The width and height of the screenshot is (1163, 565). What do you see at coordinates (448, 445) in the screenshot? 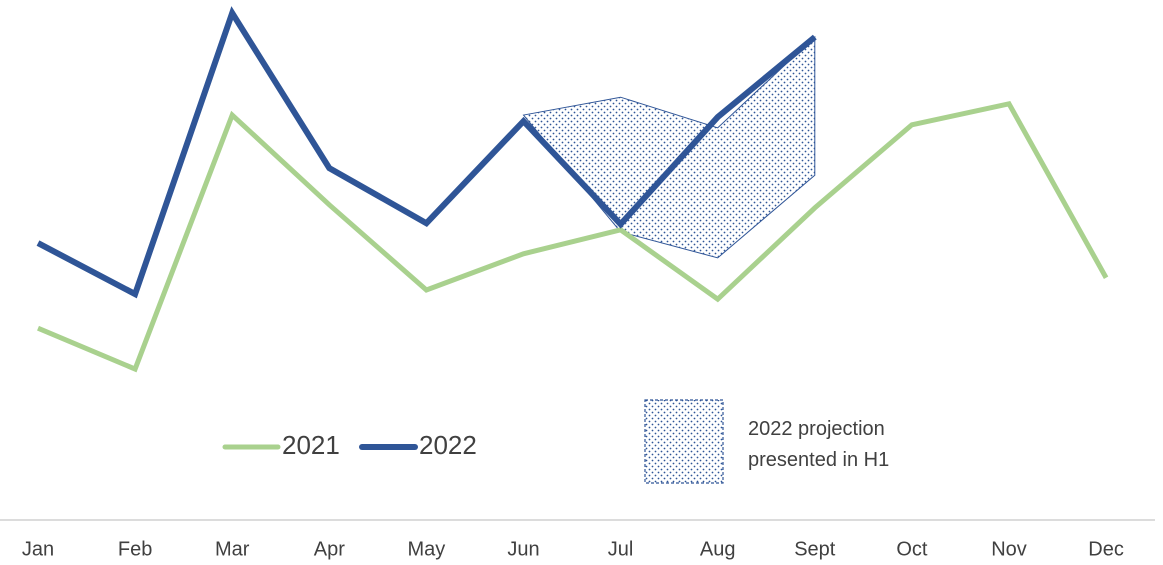
I see `legend-label: 2022` at bounding box center [448, 445].